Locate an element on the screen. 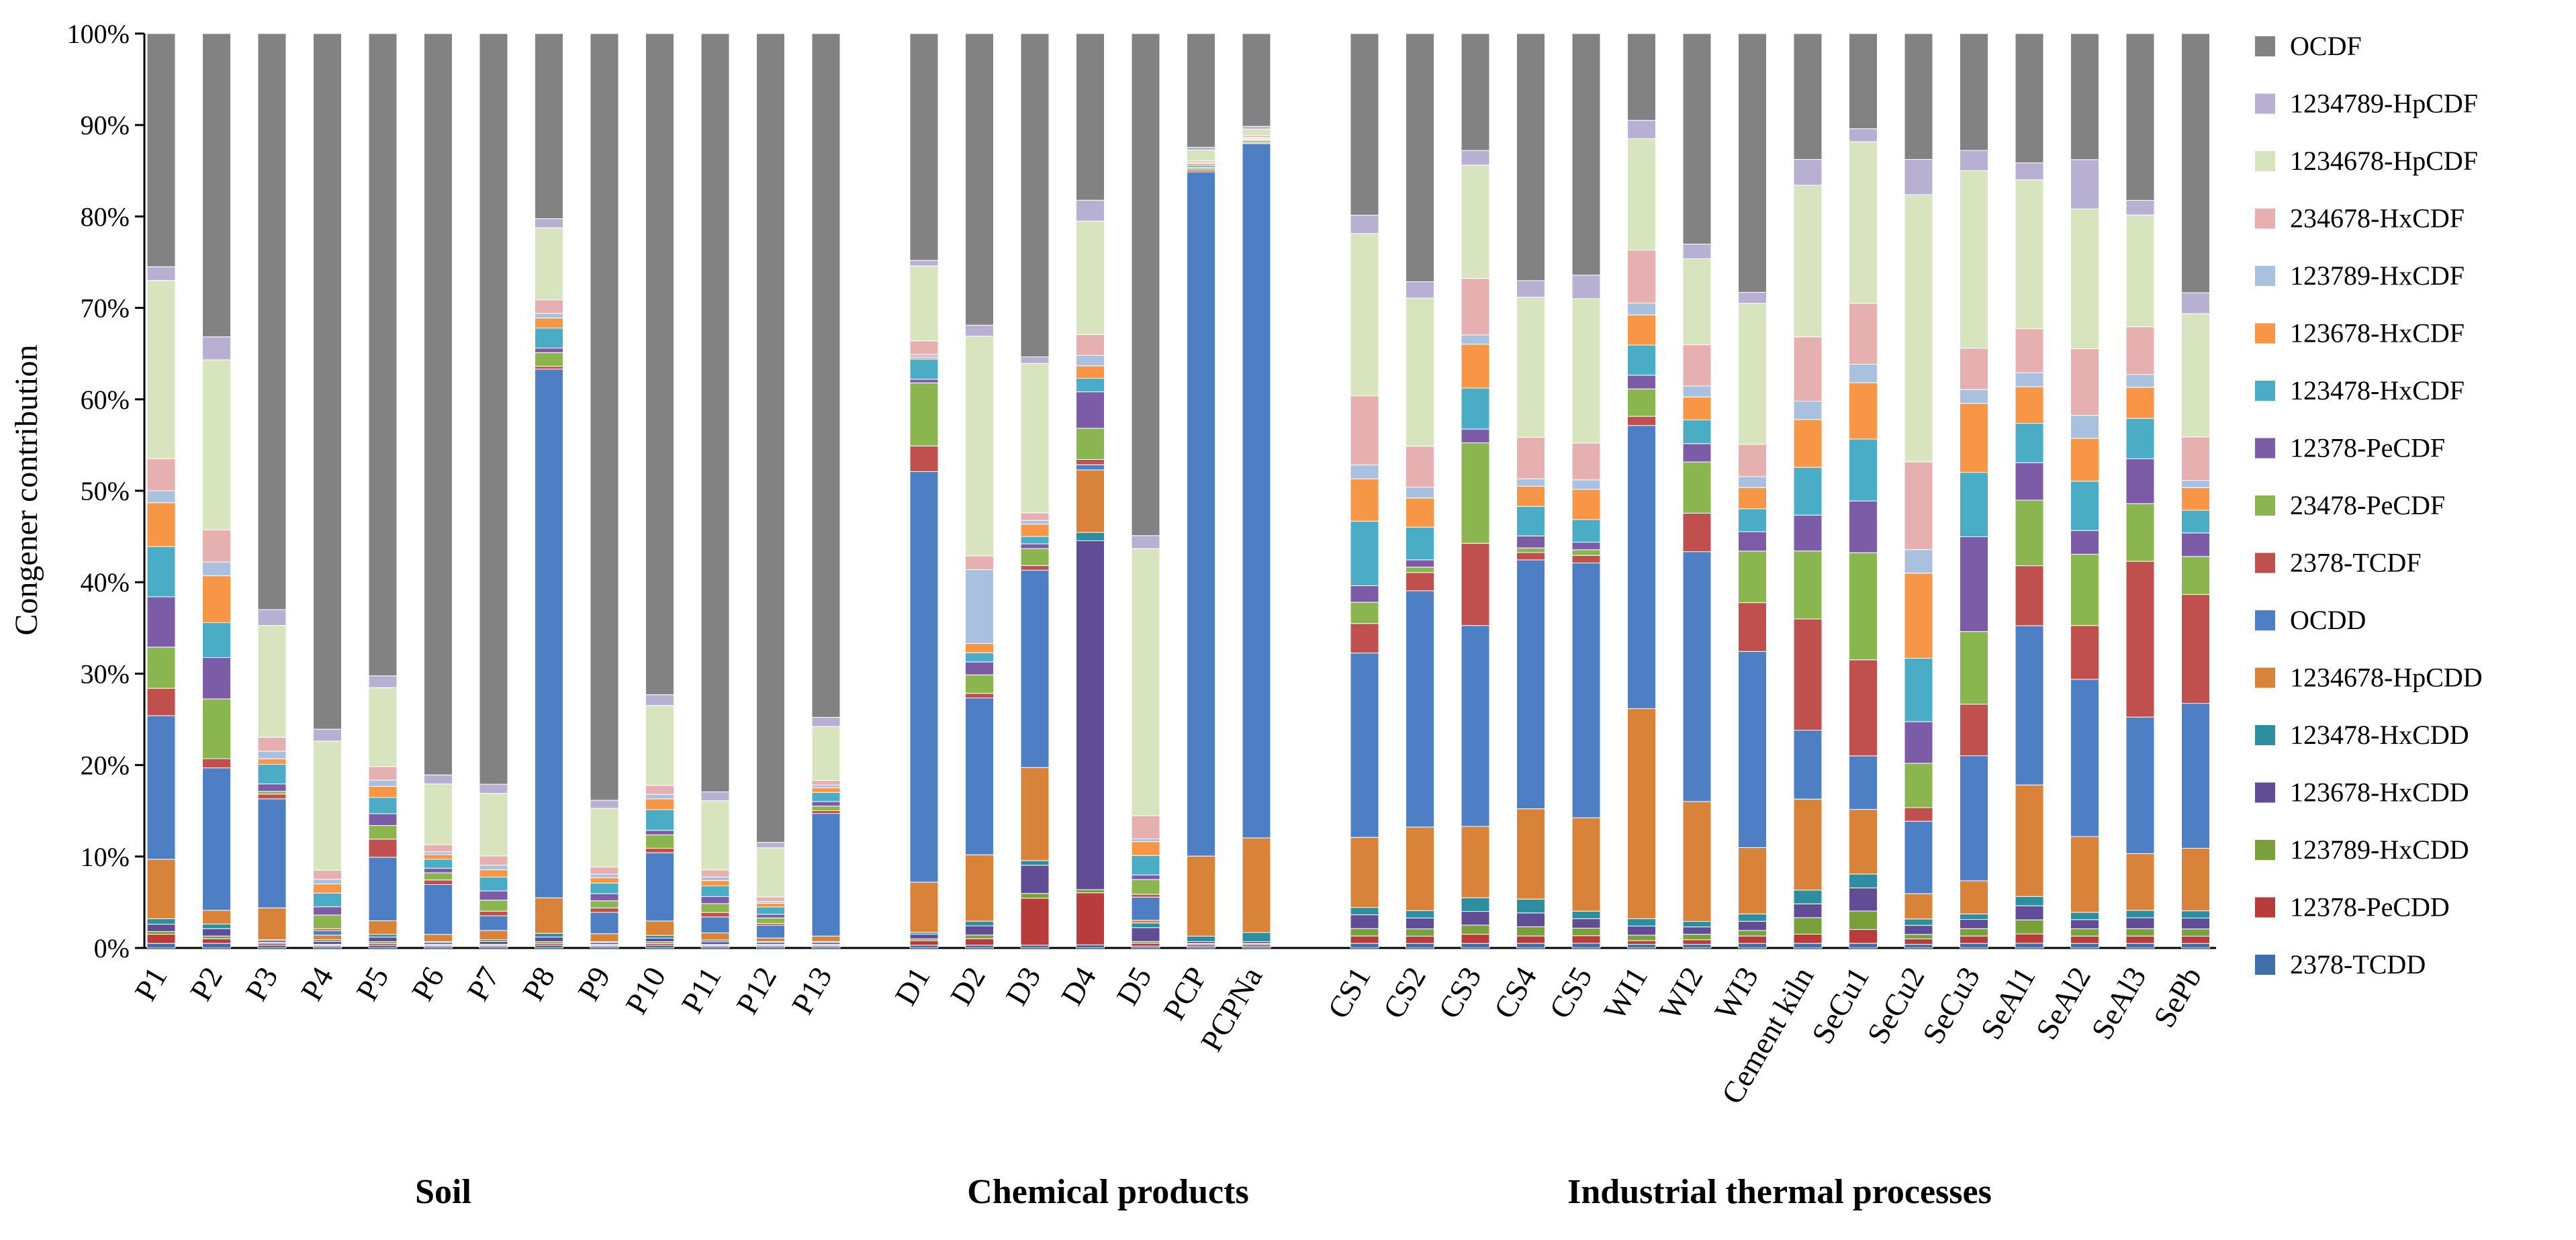 The width and height of the screenshot is (2576, 1240). bar-stack-pcpna is located at coordinates (1256, 491).